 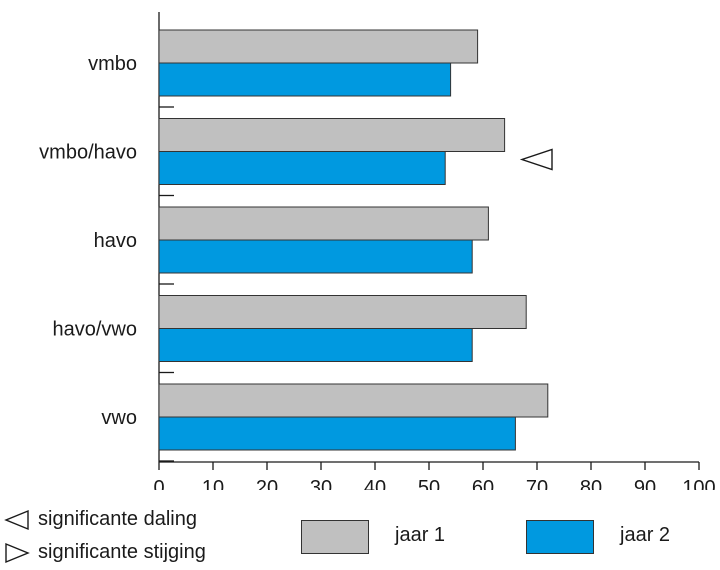 What do you see at coordinates (375, 483) in the screenshot?
I see `x-tick-label: 40` at bounding box center [375, 483].